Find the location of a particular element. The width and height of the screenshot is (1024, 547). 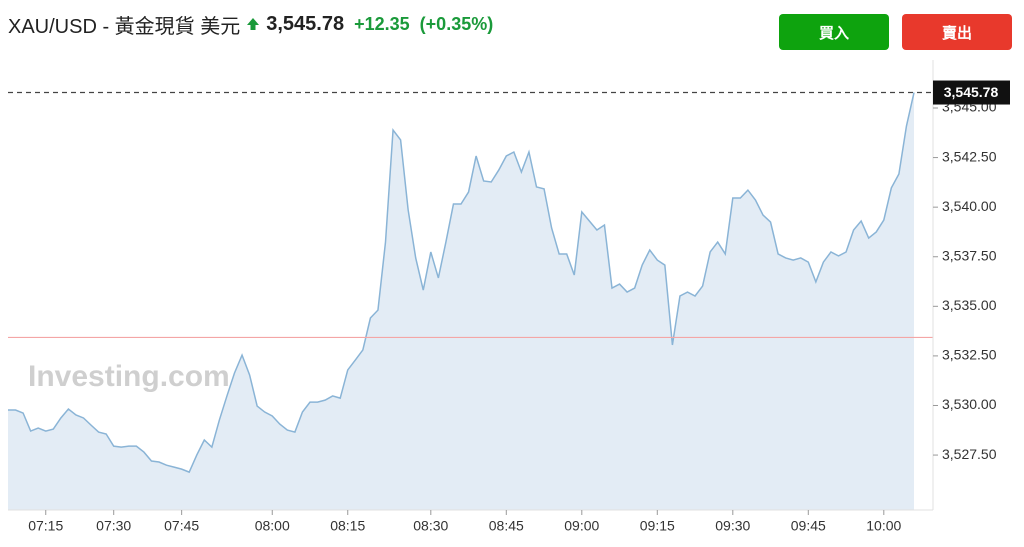

sell-button: 賣出 is located at coordinates (957, 32).